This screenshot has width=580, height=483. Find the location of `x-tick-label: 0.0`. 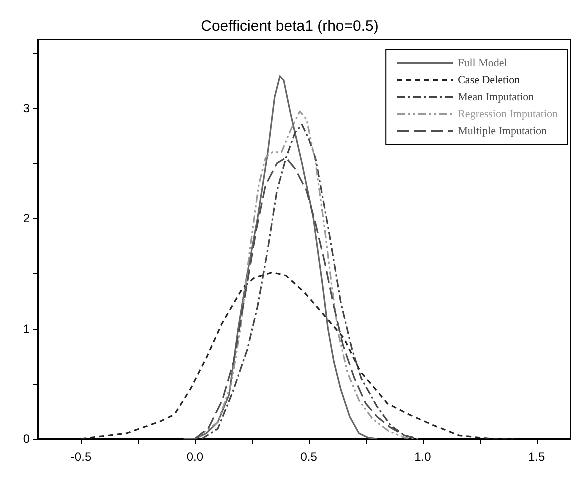

x-tick-label: 0.0 is located at coordinates (195, 457).